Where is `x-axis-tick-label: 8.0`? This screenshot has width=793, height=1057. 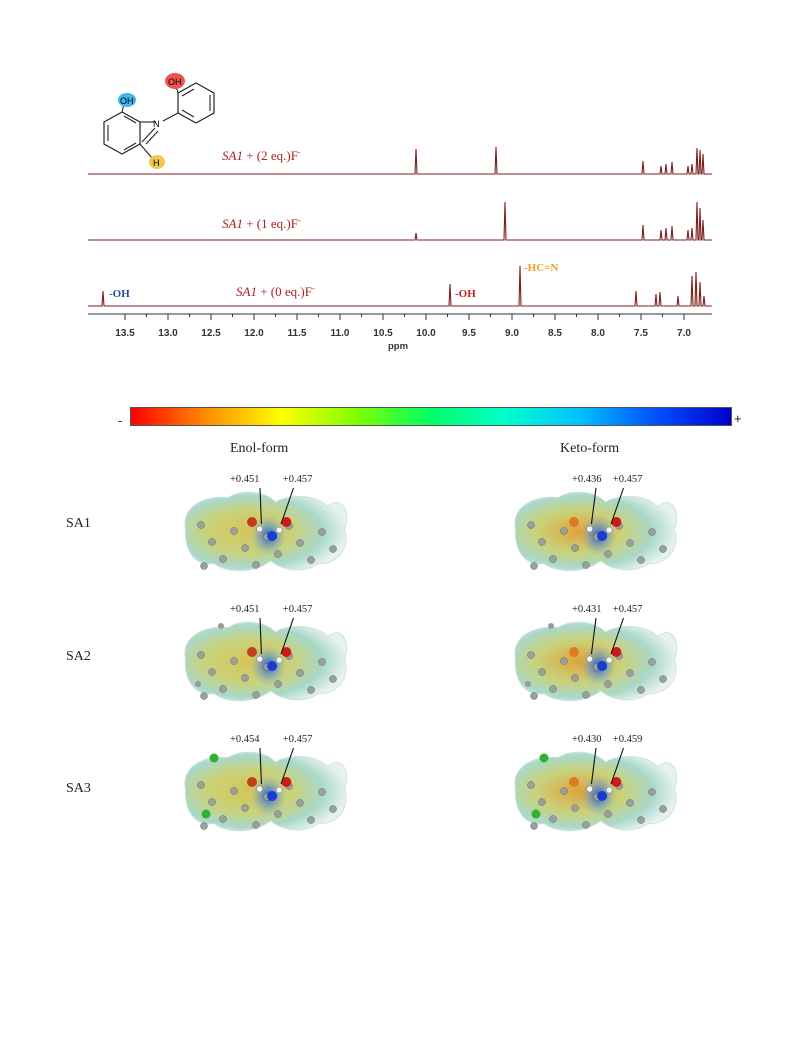
x-axis-tick-label: 8.0 is located at coordinates (598, 333).